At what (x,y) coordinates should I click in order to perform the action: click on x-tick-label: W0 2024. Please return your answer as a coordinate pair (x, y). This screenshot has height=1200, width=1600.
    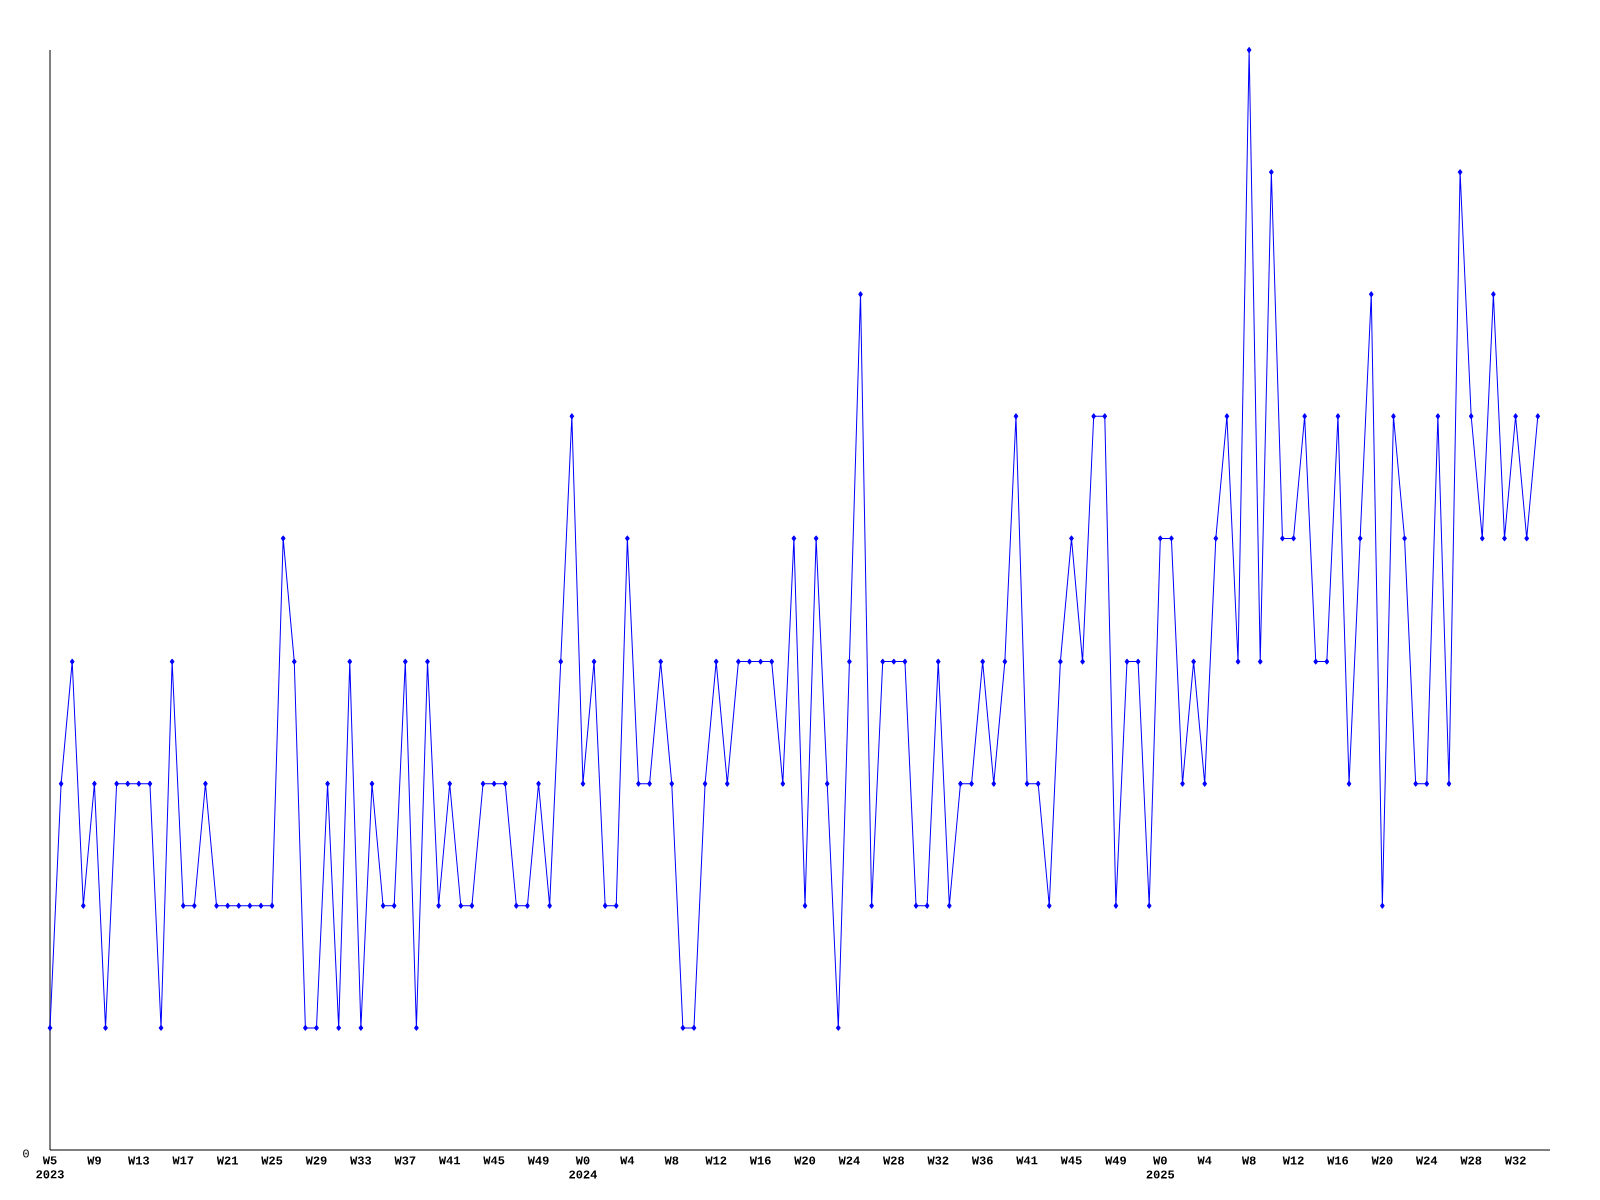
    Looking at the image, I should click on (583, 1167).